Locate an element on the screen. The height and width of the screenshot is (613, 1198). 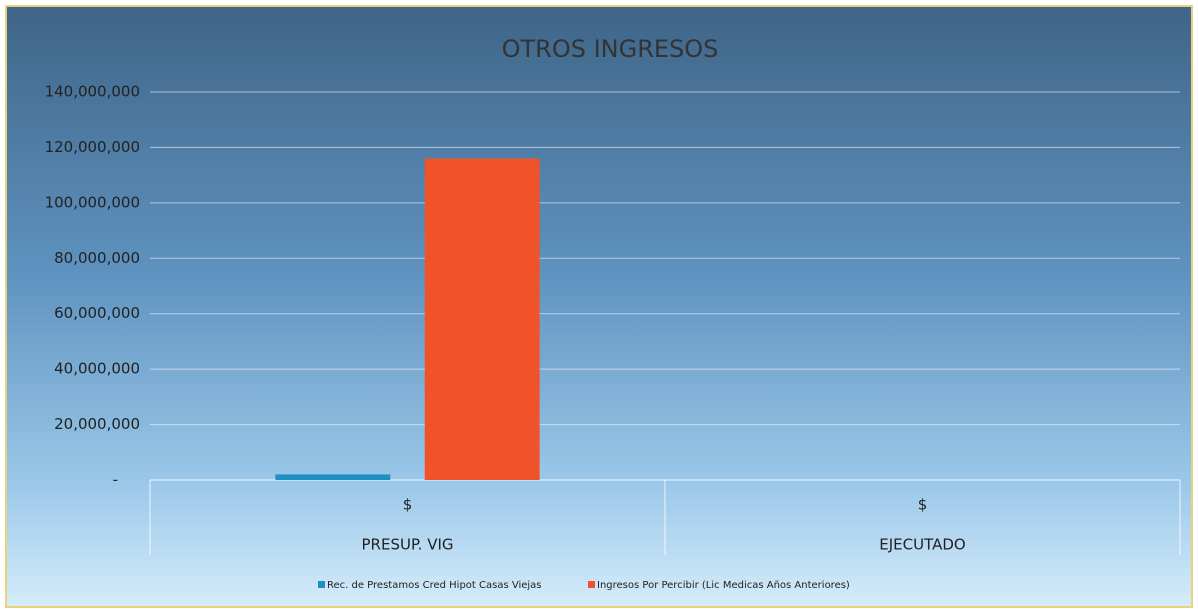
y-tick-label: 140,000,000 is located at coordinates (92, 92).